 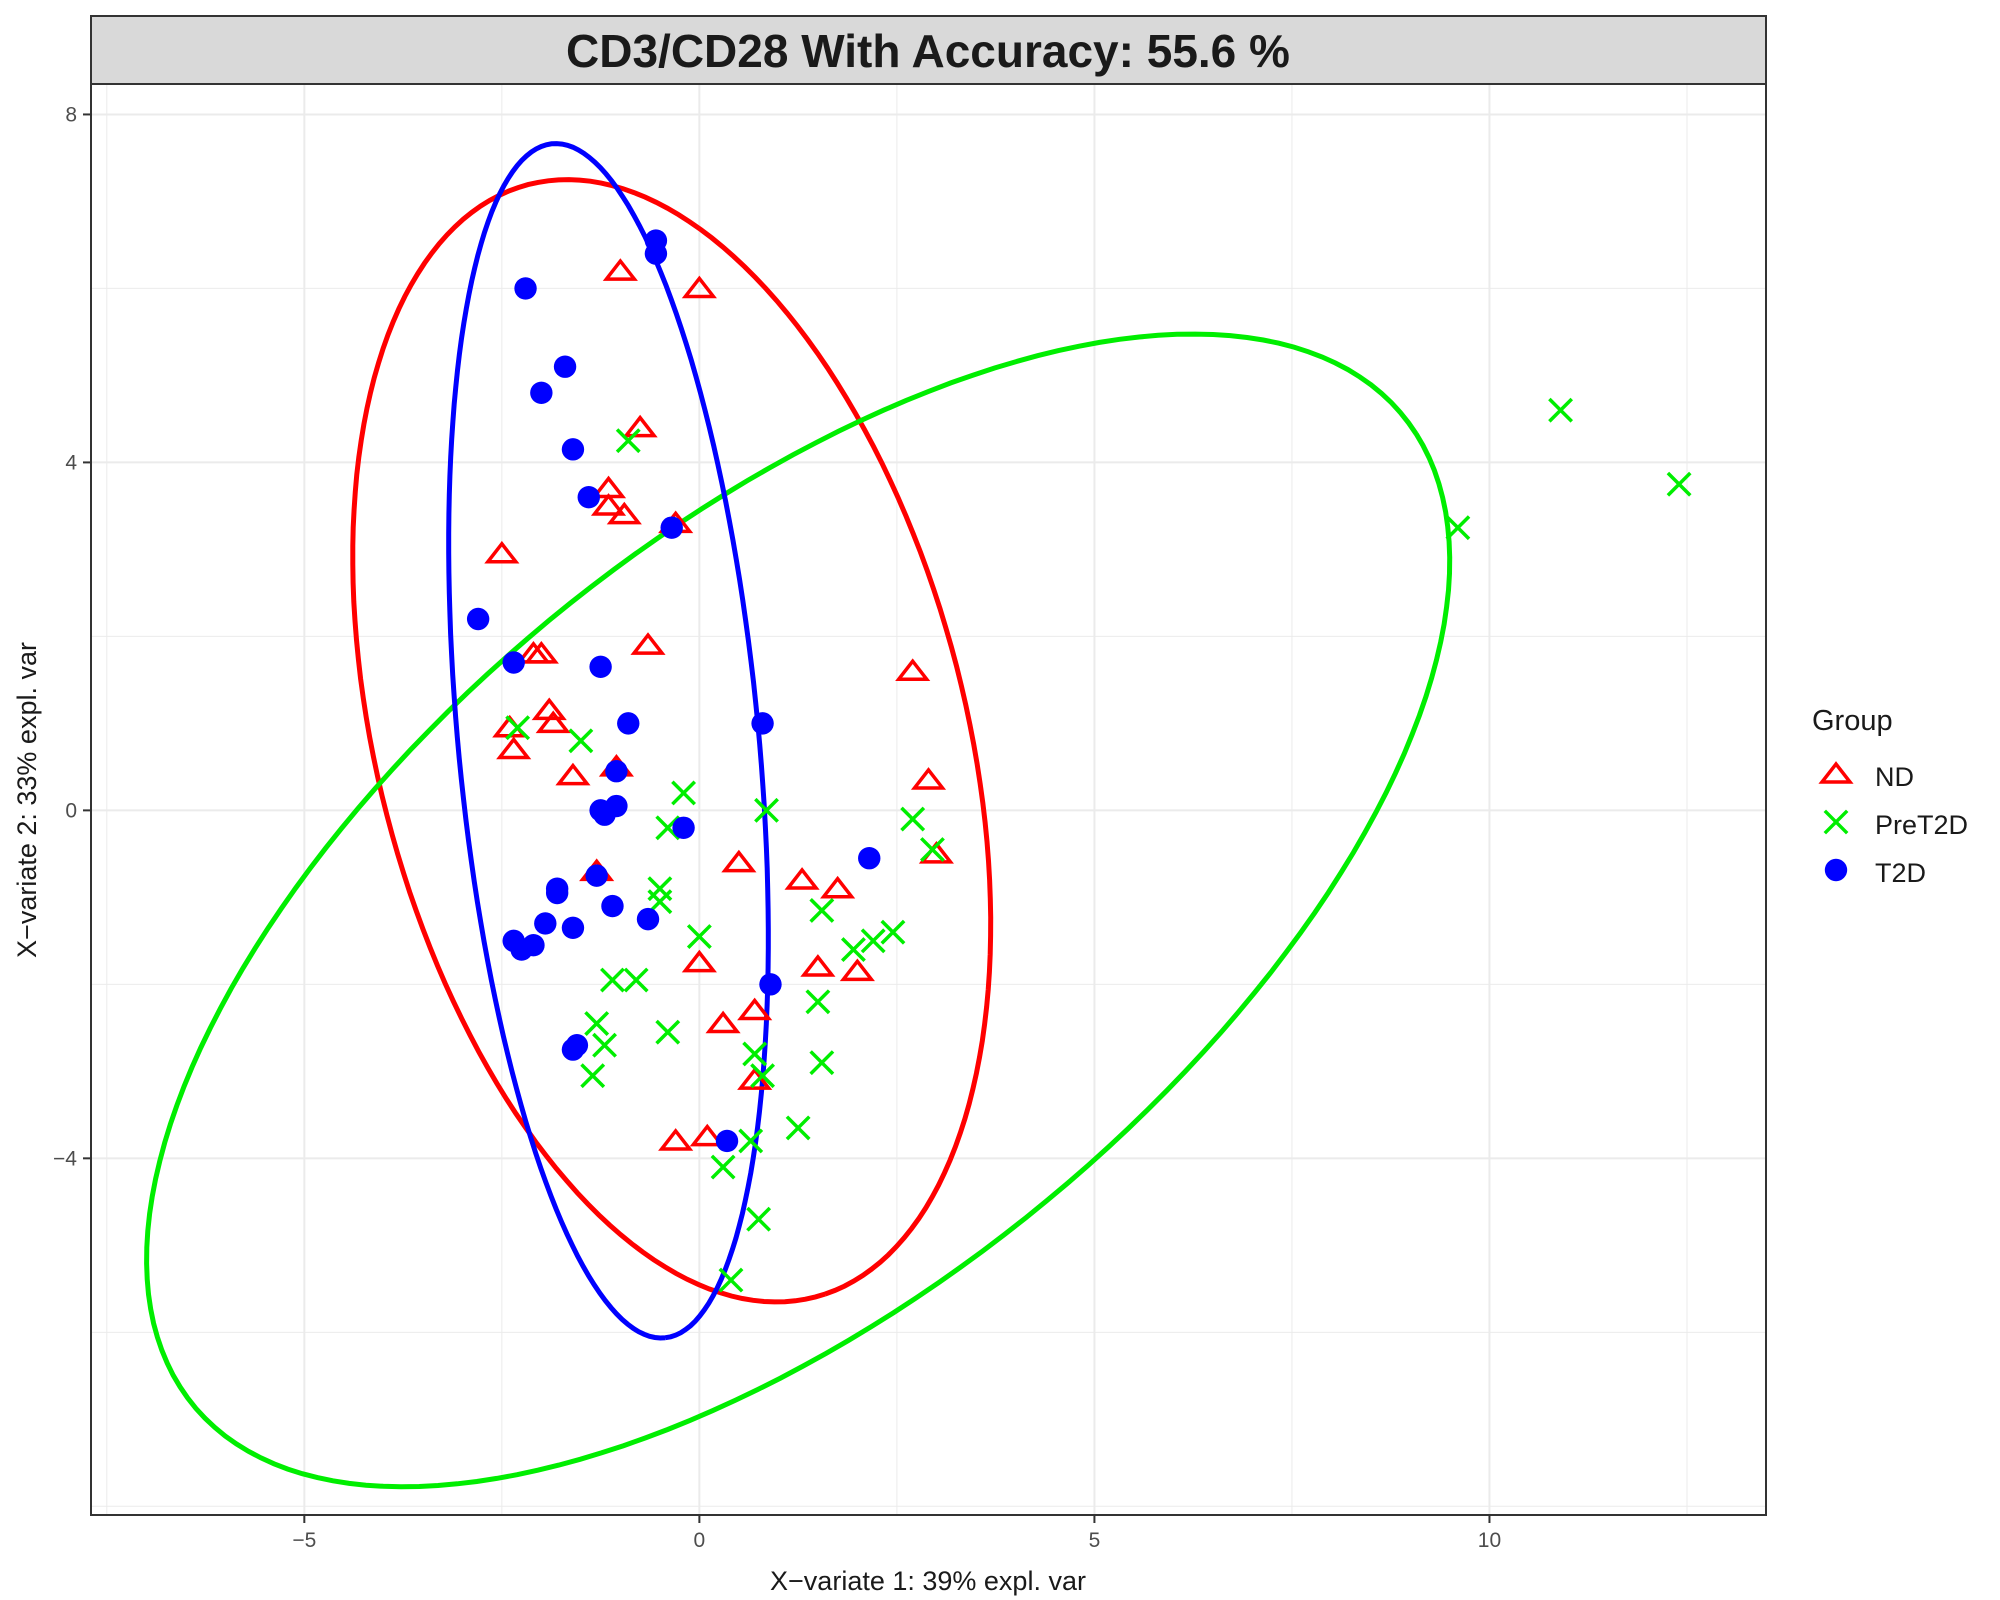 I want to click on y-axis-label: X−variate 2: 33% expl. var, so click(x=27, y=800).